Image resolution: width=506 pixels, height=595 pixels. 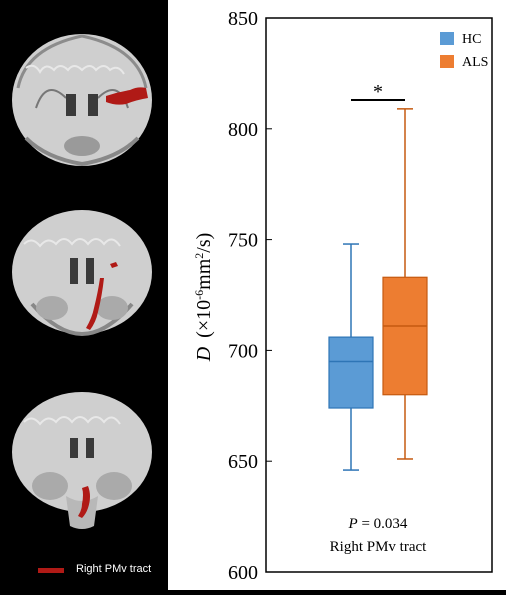 I want to click on y-tick-label: 750, so click(x=243, y=241).